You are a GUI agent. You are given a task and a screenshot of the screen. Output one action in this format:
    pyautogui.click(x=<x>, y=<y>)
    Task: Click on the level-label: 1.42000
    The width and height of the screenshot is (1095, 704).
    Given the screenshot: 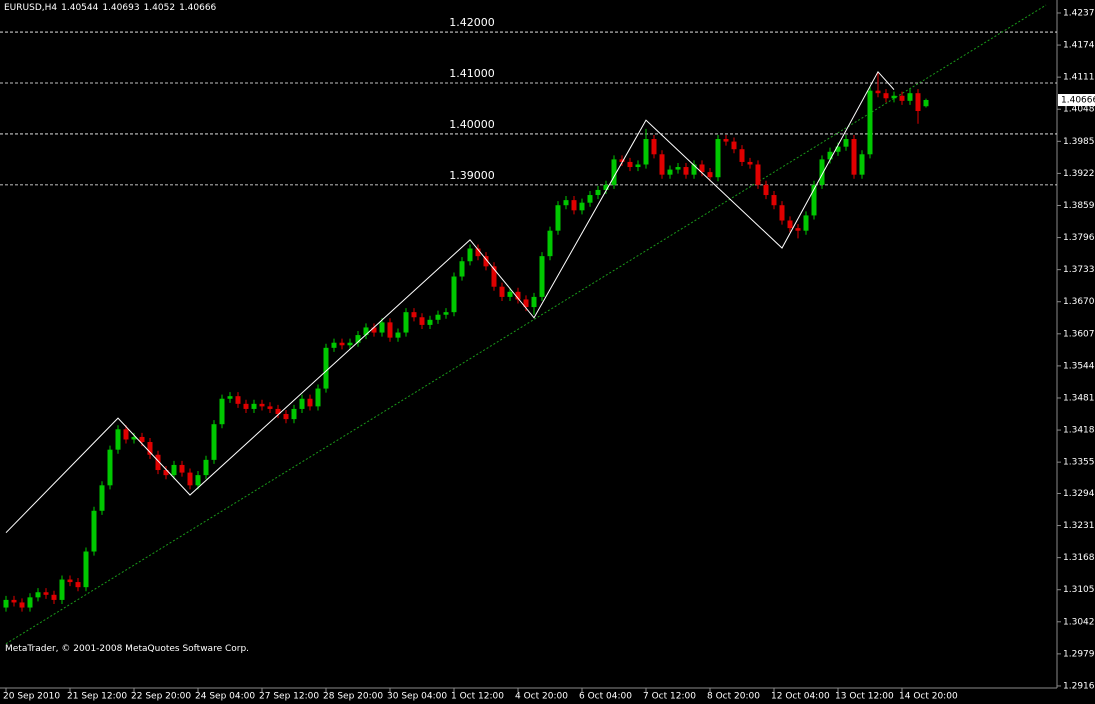 What is the action you would take?
    pyautogui.click(x=472, y=22)
    